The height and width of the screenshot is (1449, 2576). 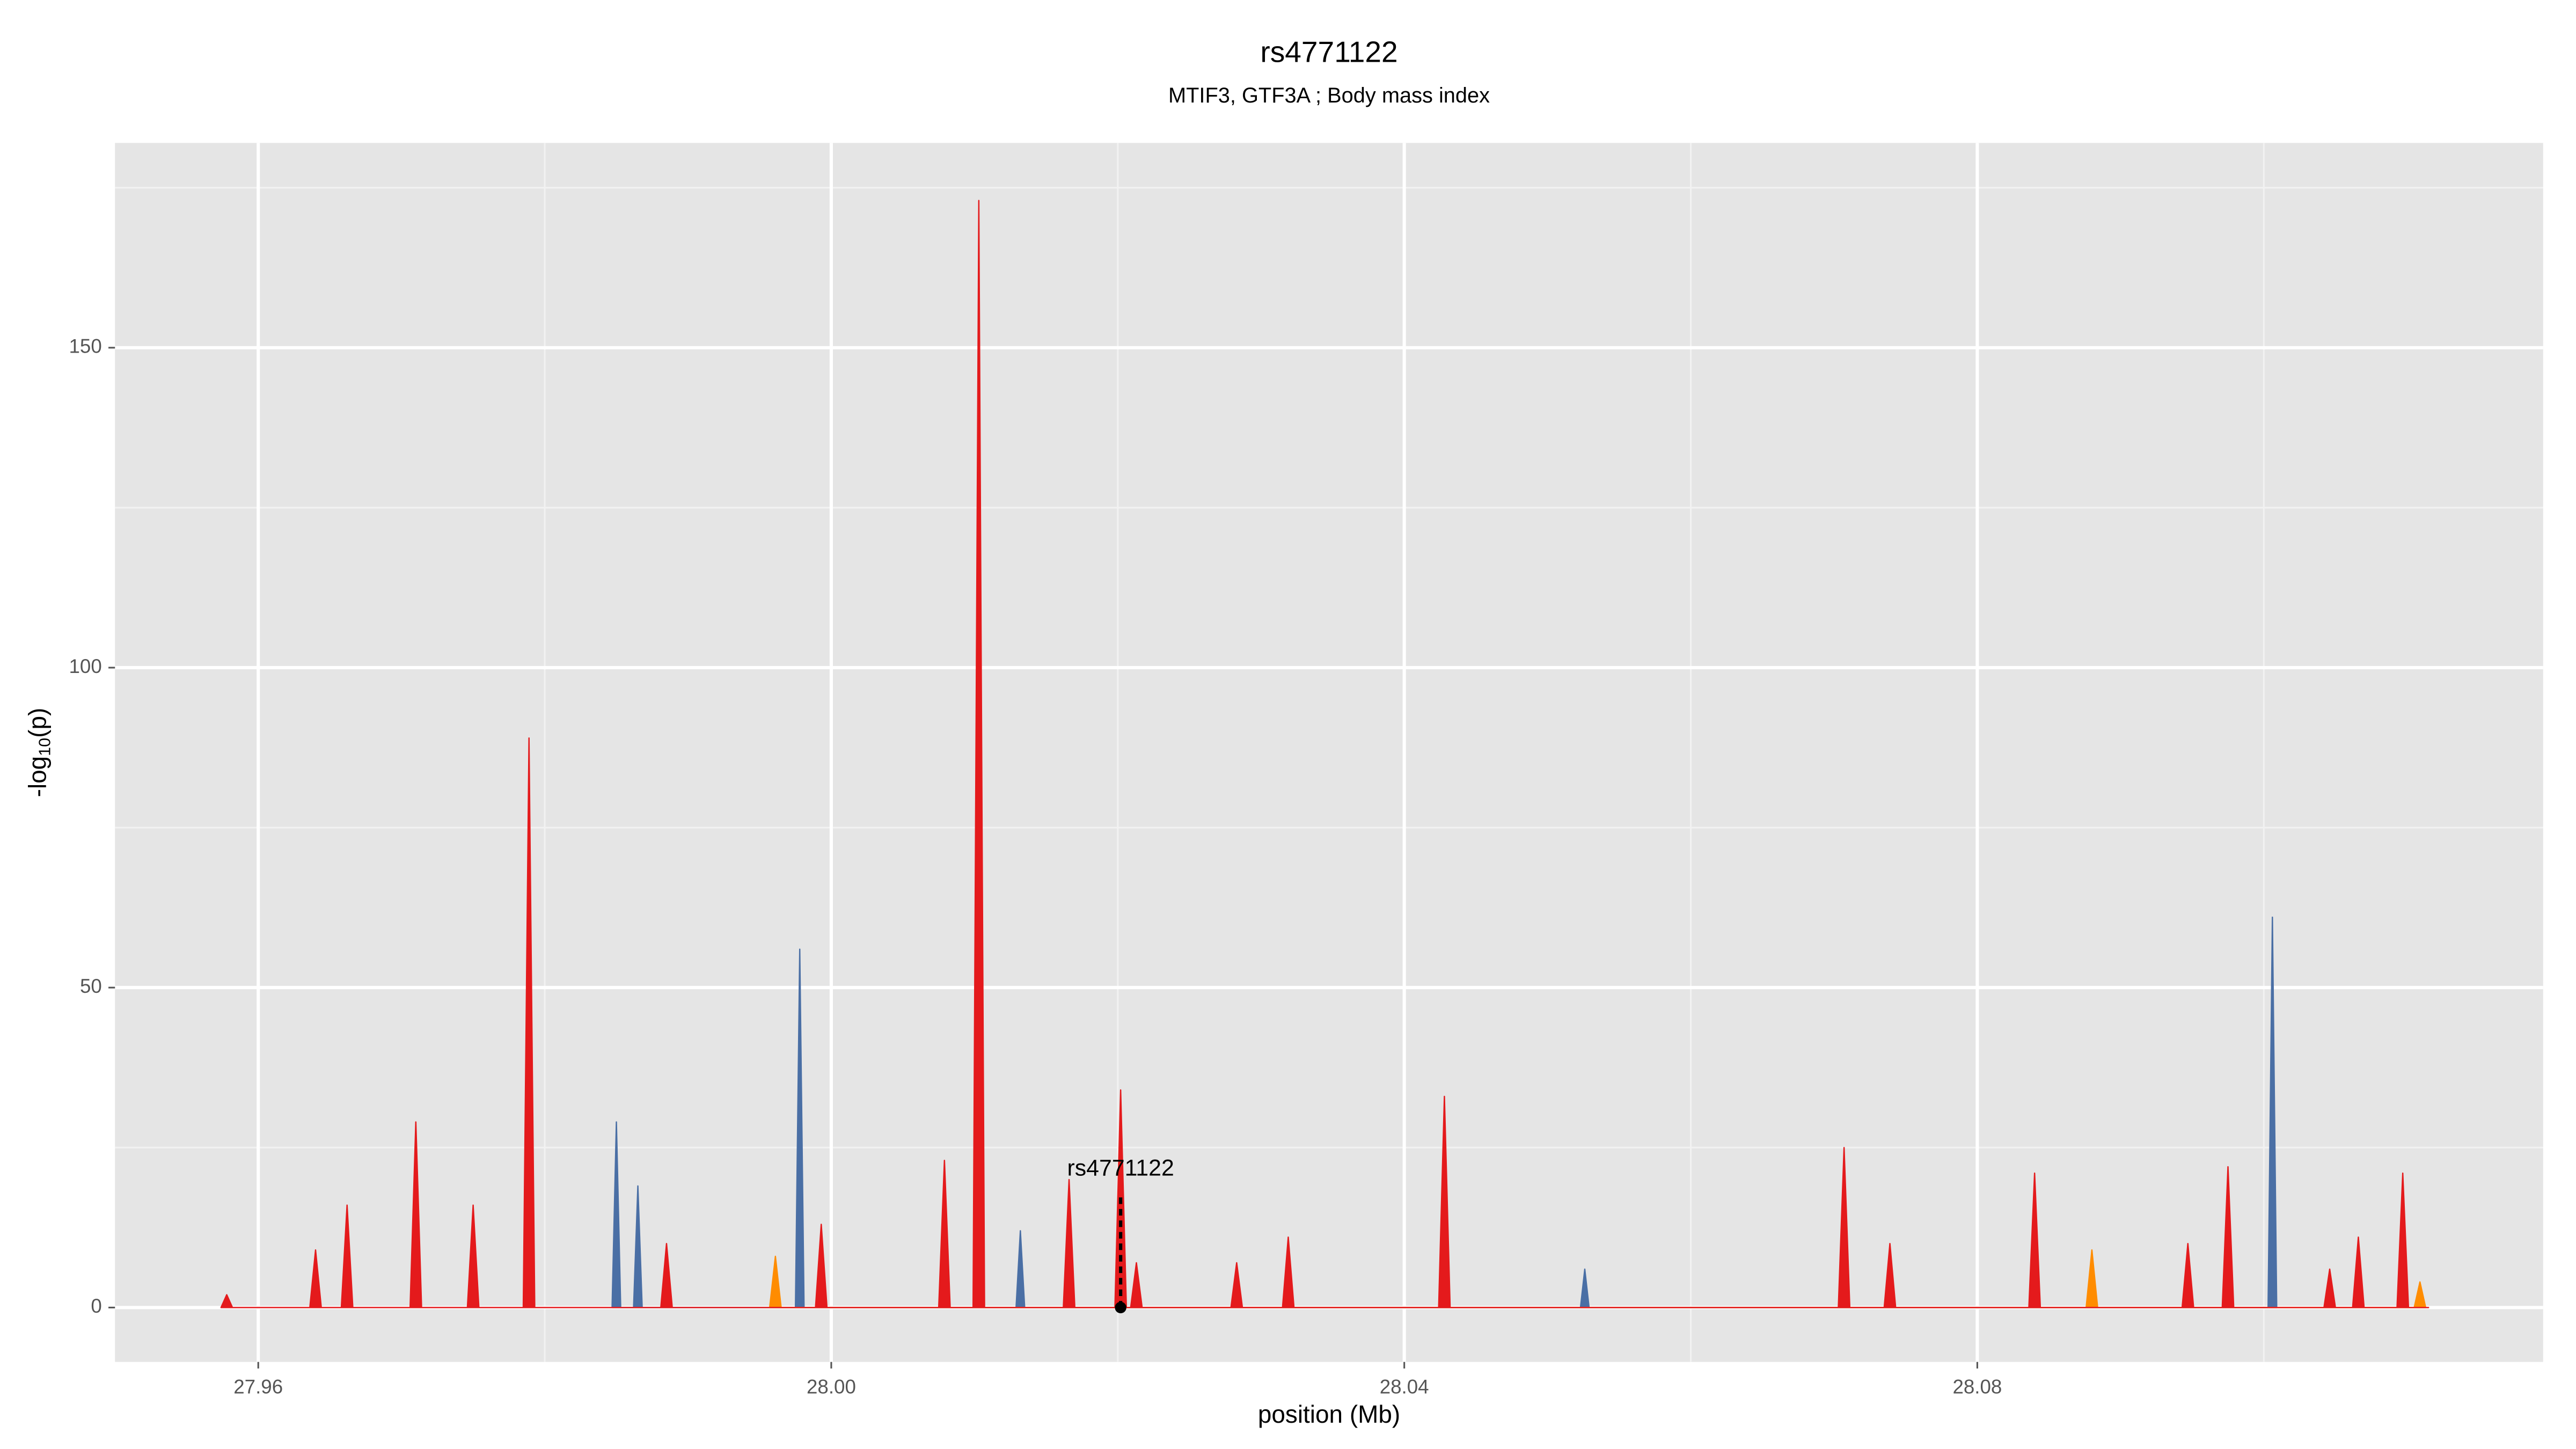 I want to click on y-tick-label: 100, so click(x=85, y=666).